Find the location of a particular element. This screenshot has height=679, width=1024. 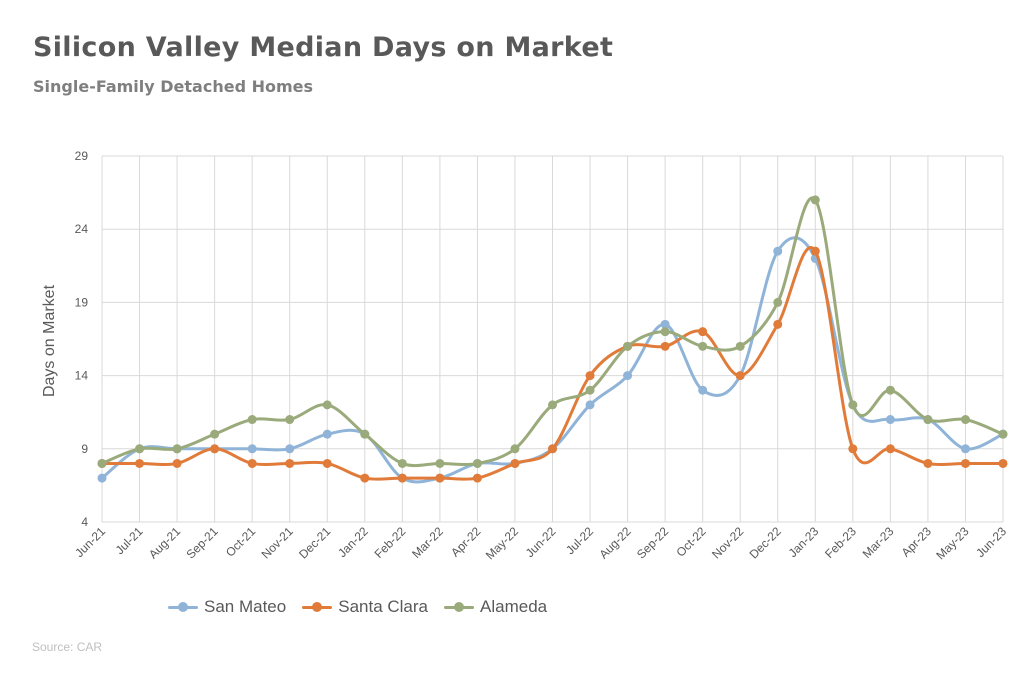

x-tick-label: Nov-21 is located at coordinates (277, 542).